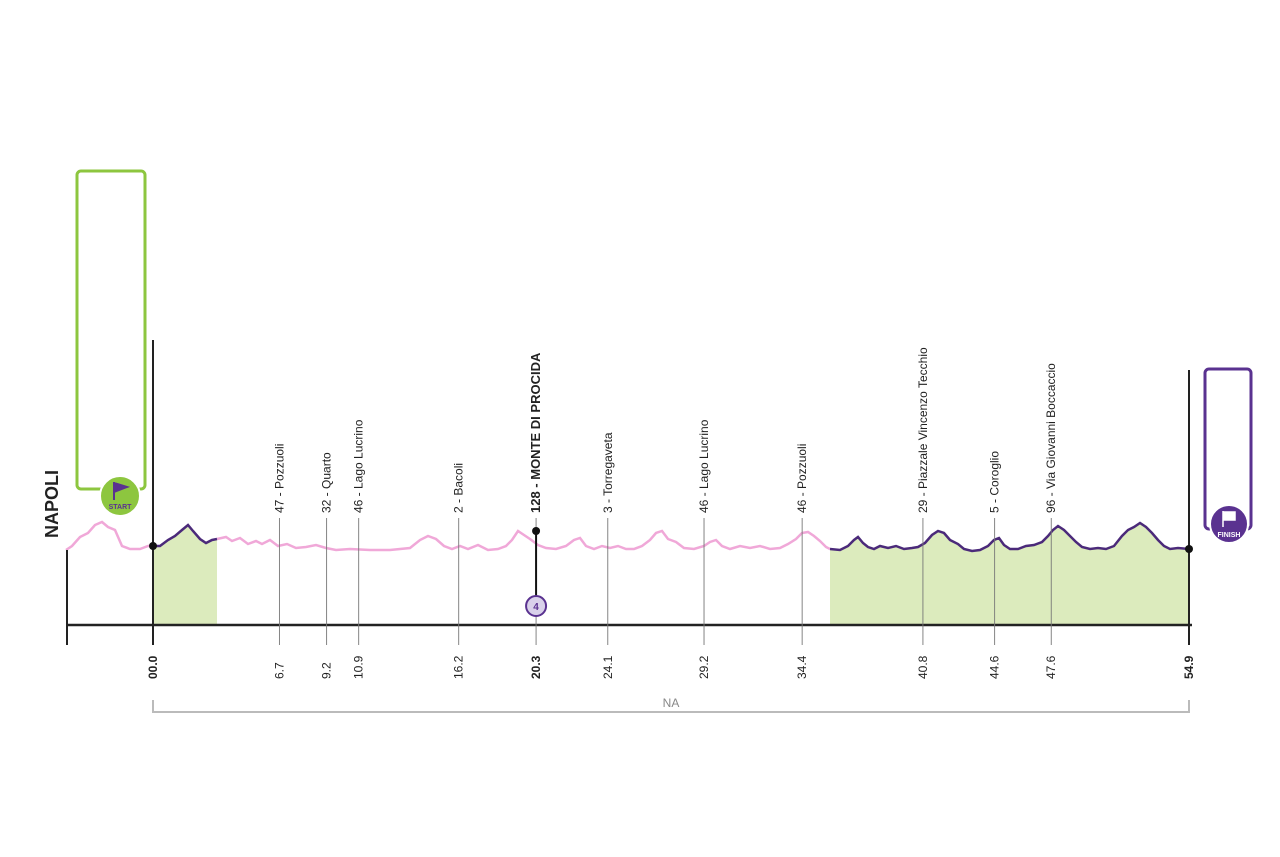 The width and height of the screenshot is (1280, 857). What do you see at coordinates (121, 507) in the screenshot?
I see `start-badge-label: START` at bounding box center [121, 507].